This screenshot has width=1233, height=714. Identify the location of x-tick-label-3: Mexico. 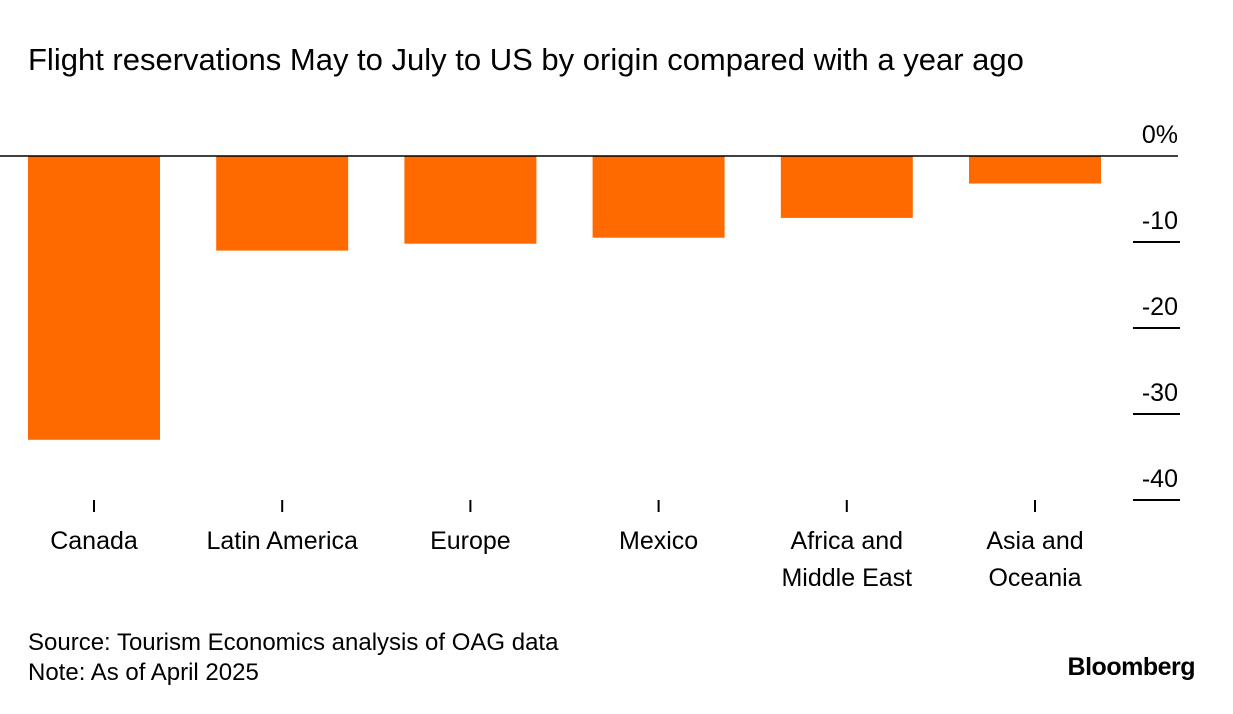
(658, 541).